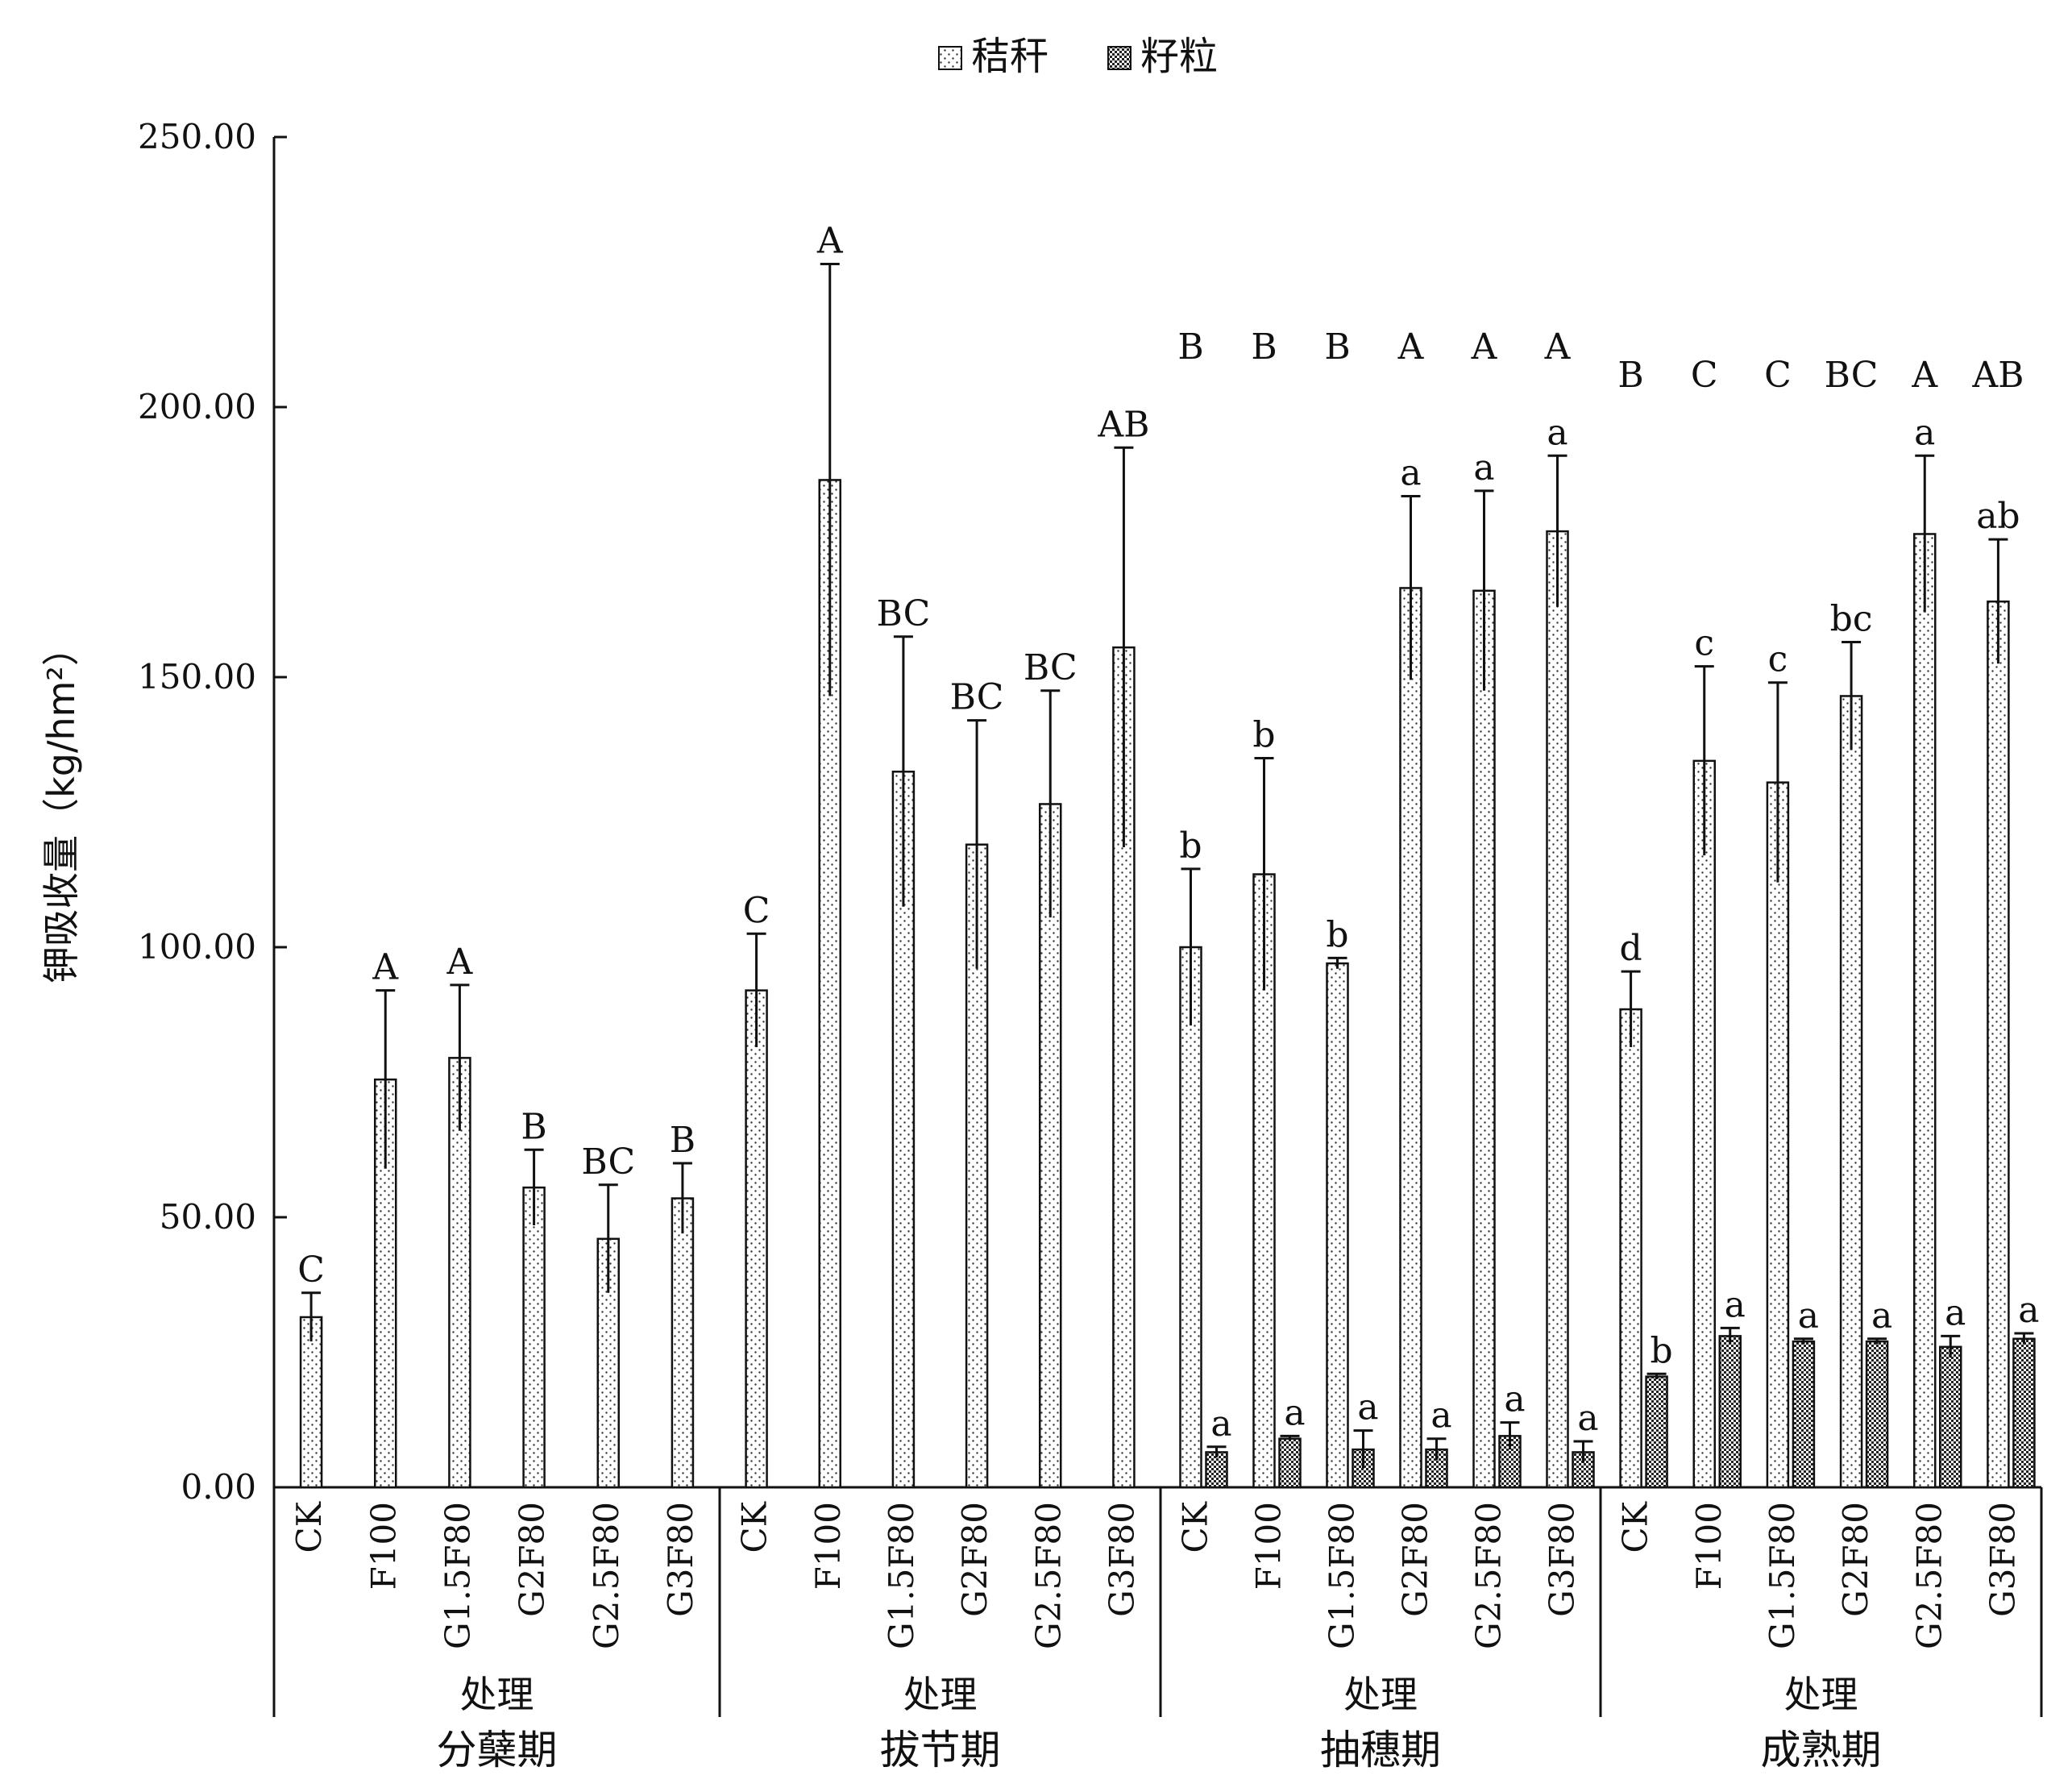  I want to click on group-name-2: 抽穗期, so click(1380, 1750).